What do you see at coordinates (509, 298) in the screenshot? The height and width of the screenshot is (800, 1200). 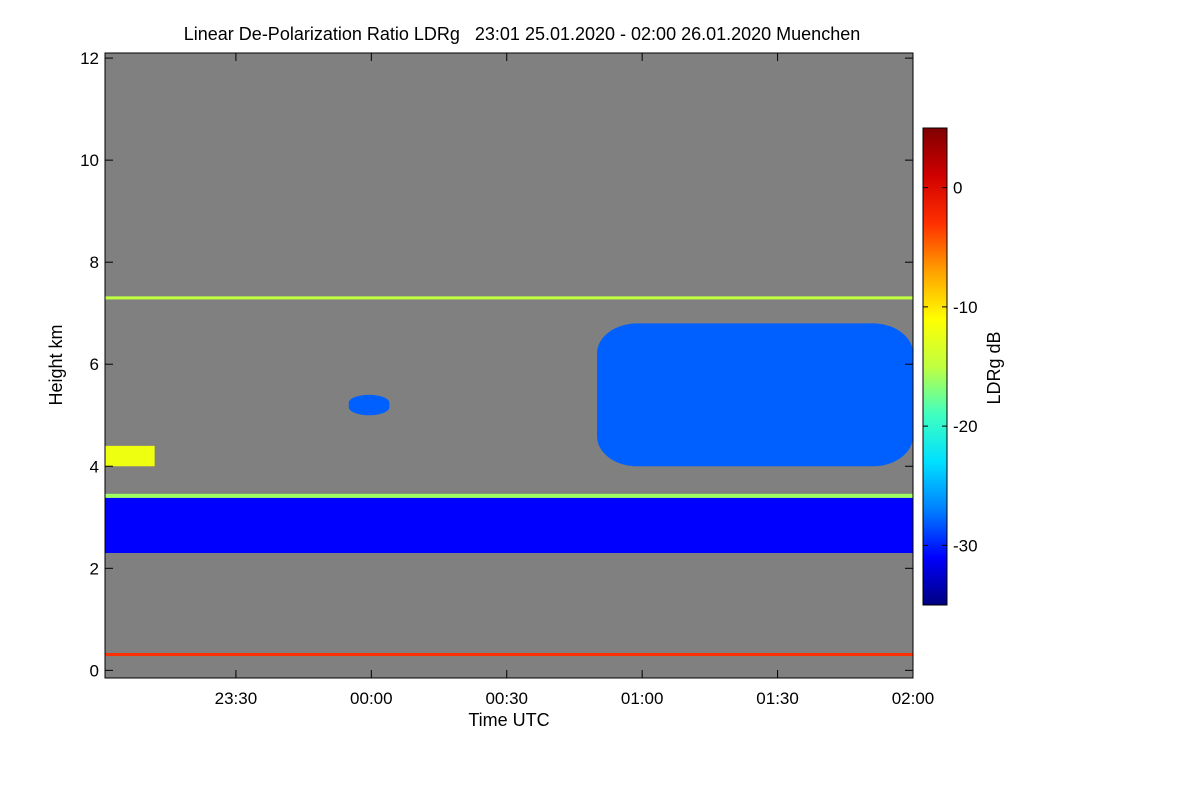 I see `layer-thin-layer-7-3-km` at bounding box center [509, 298].